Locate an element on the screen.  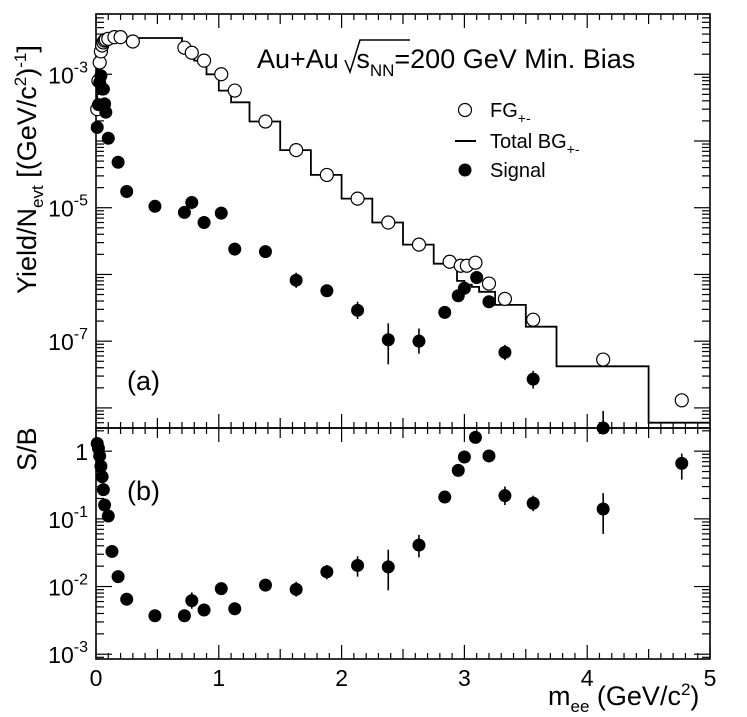
x-tick-label: 4 is located at coordinates (587, 678).